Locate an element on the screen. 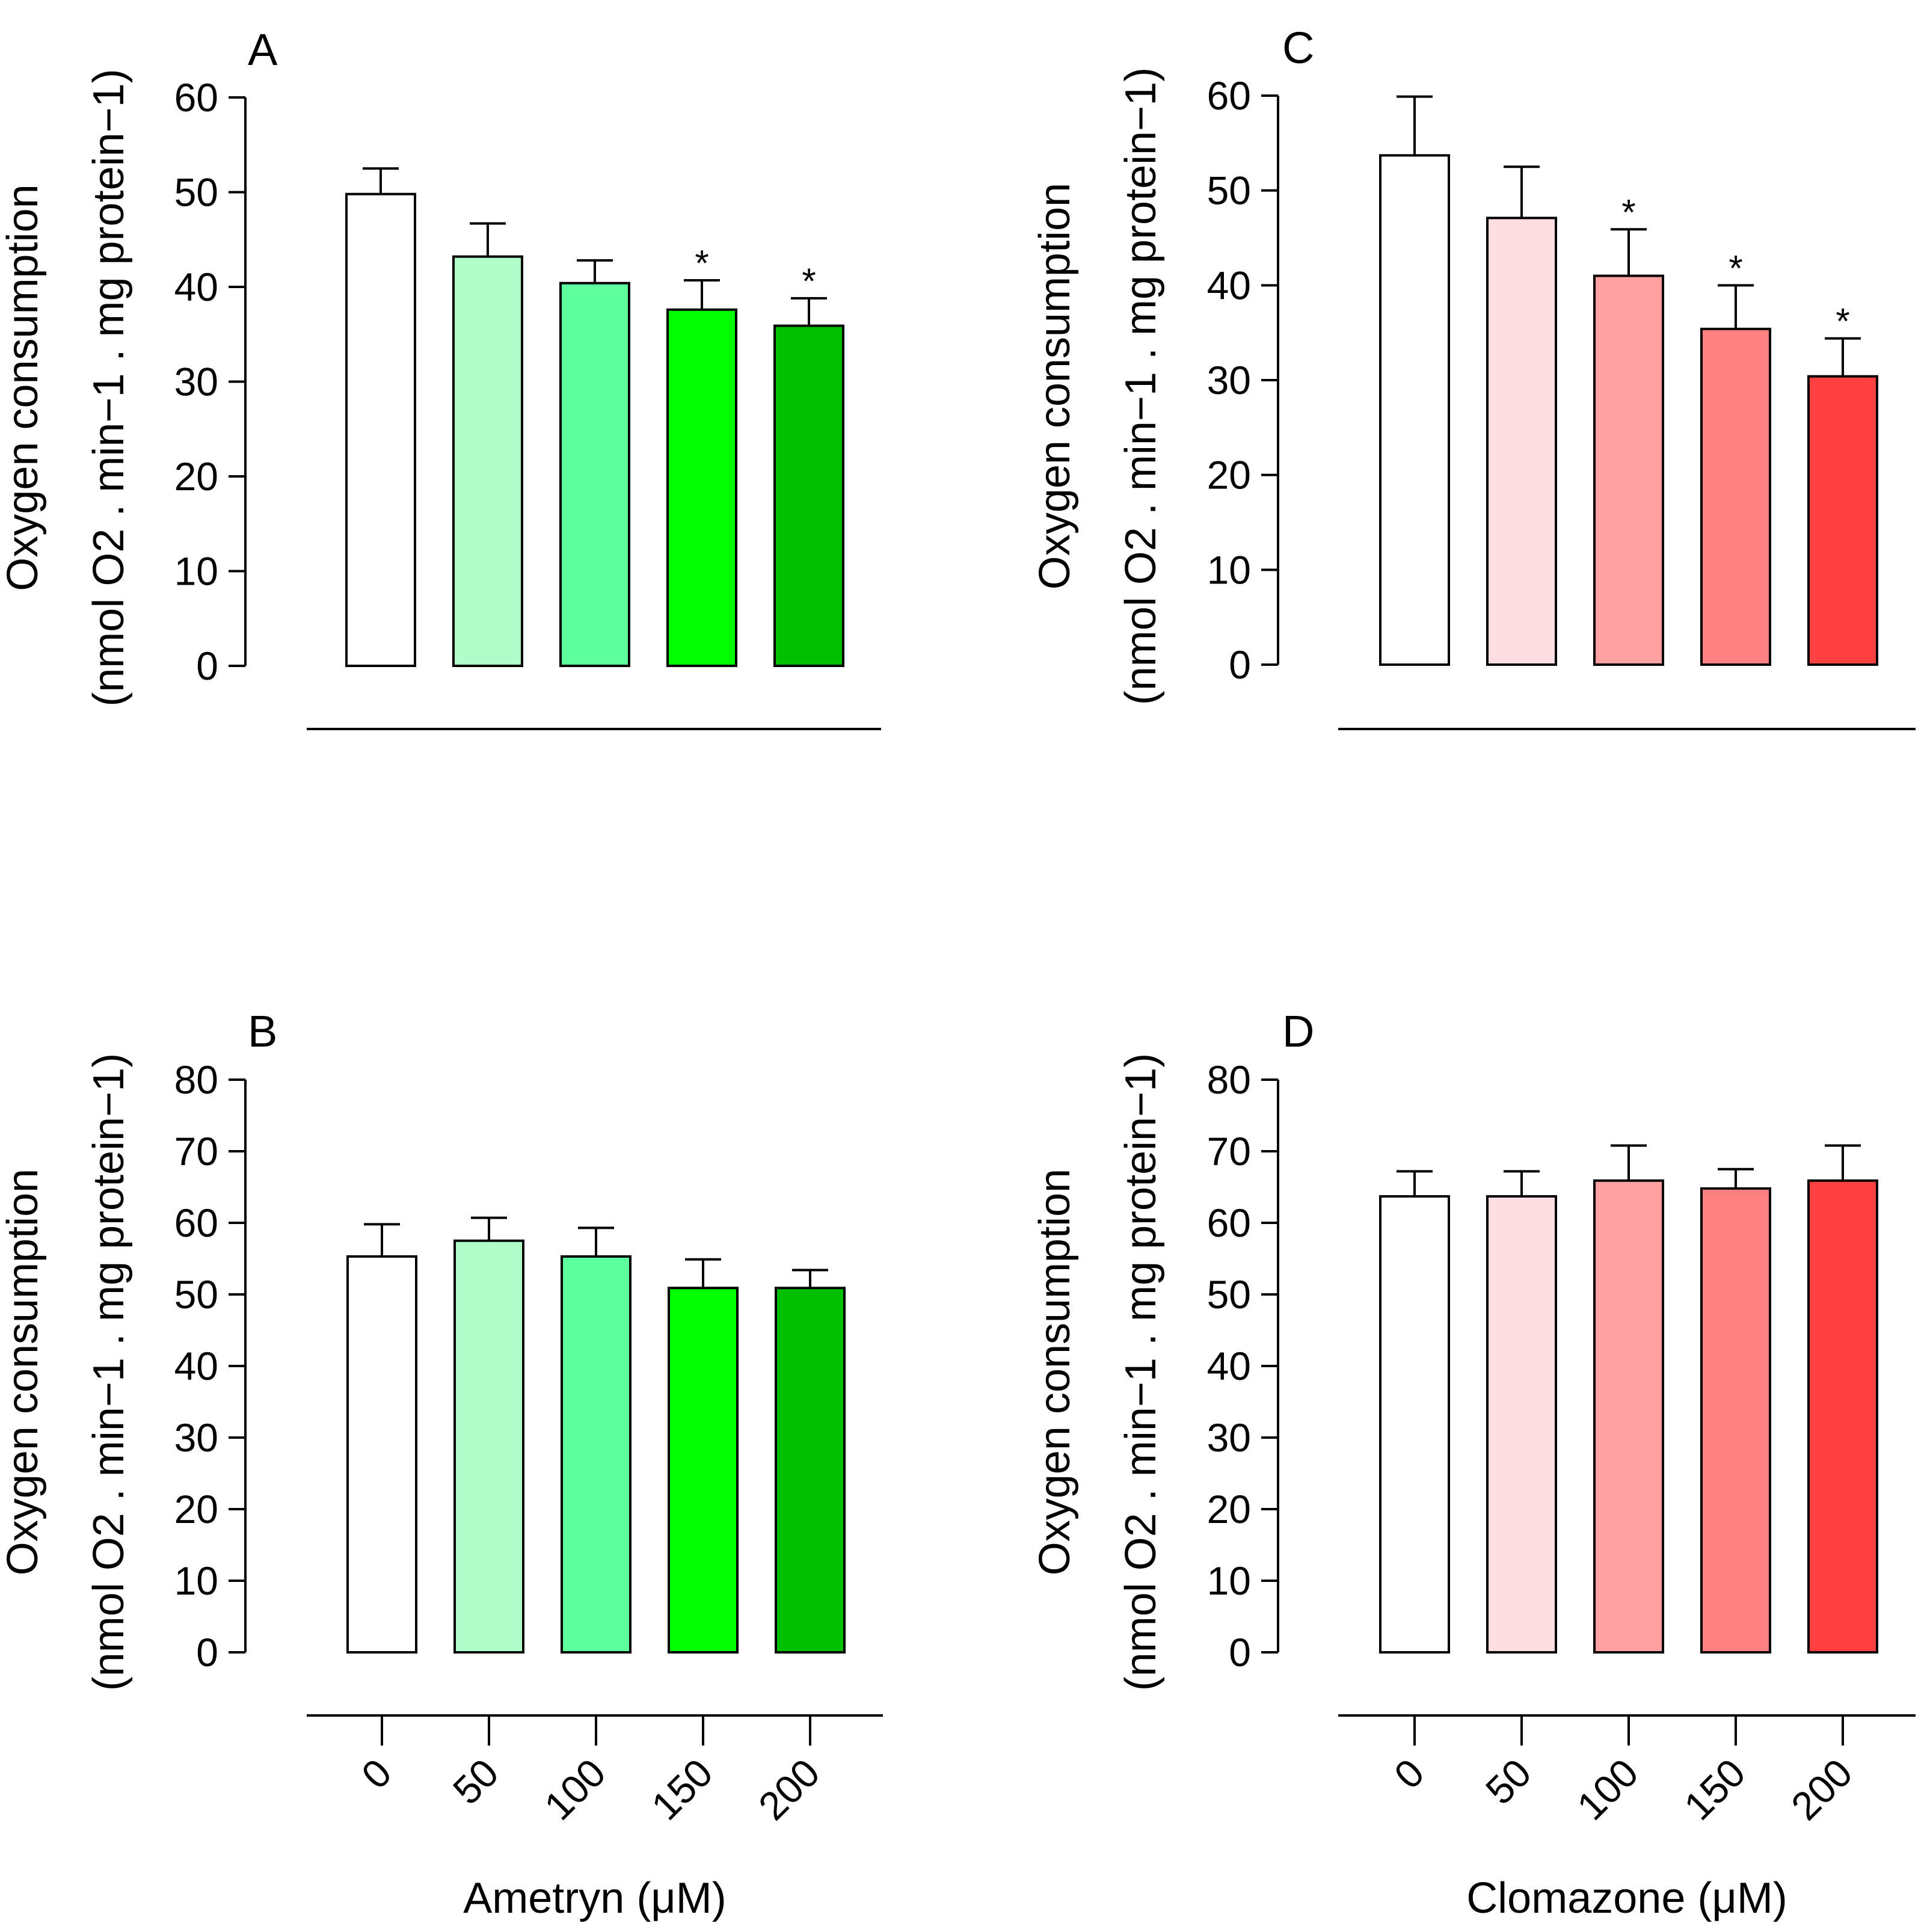 The height and width of the screenshot is (1932, 1930). panel-letter: A is located at coordinates (263, 50).